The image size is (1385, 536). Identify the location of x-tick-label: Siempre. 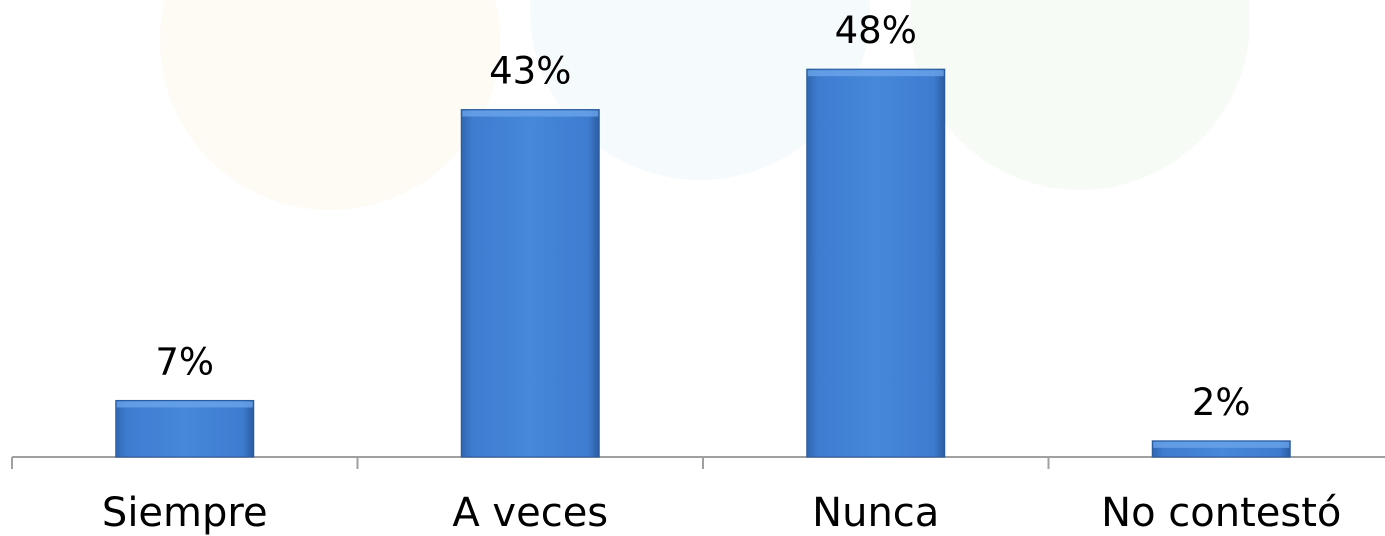
(185, 513).